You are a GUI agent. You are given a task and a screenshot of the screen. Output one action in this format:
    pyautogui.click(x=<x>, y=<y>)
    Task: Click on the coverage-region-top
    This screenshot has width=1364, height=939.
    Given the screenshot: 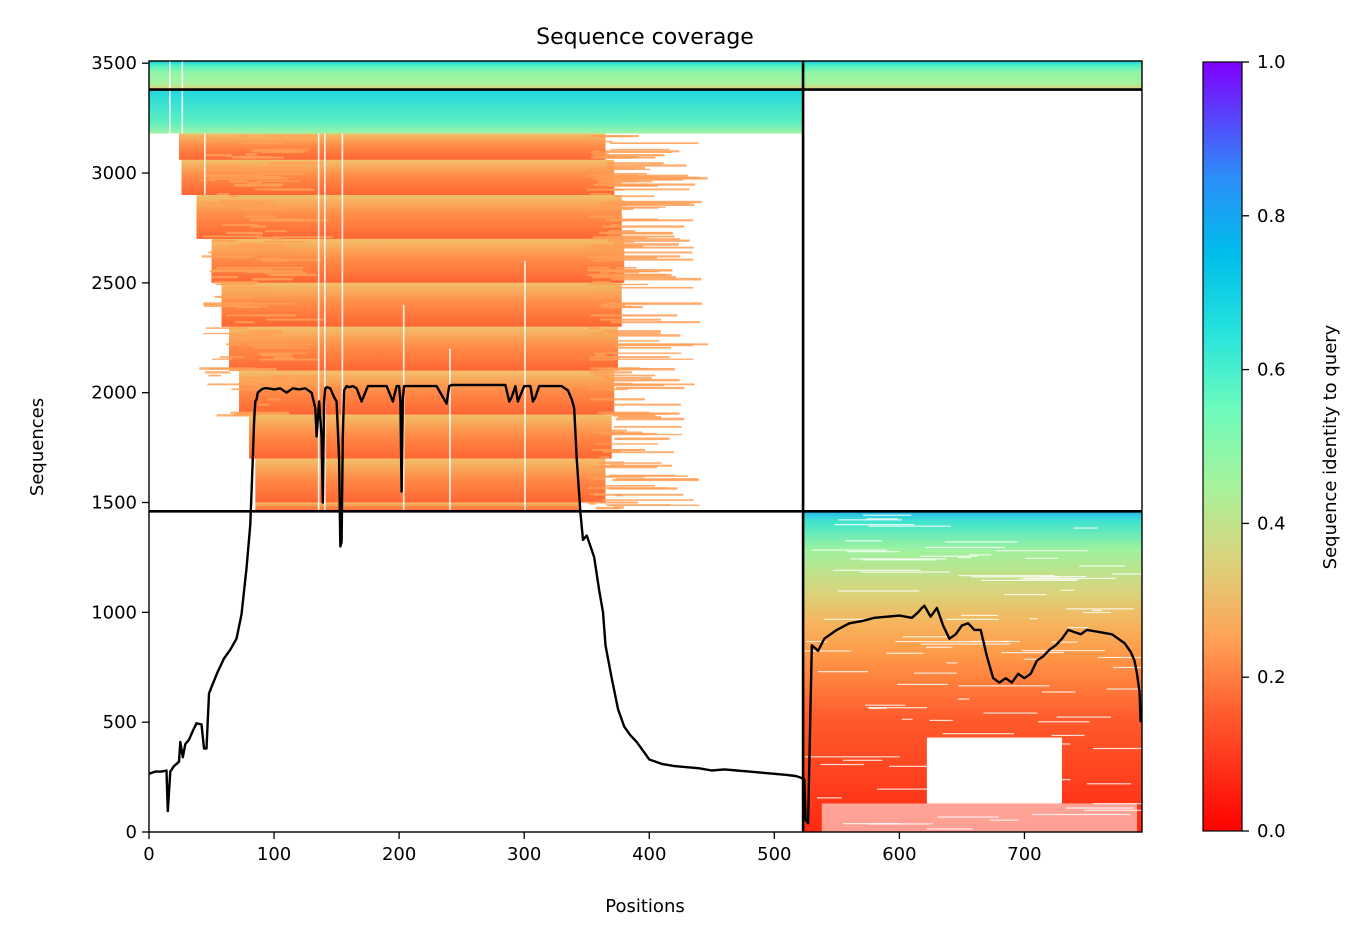 What is the action you would take?
    pyautogui.click(x=645, y=75)
    